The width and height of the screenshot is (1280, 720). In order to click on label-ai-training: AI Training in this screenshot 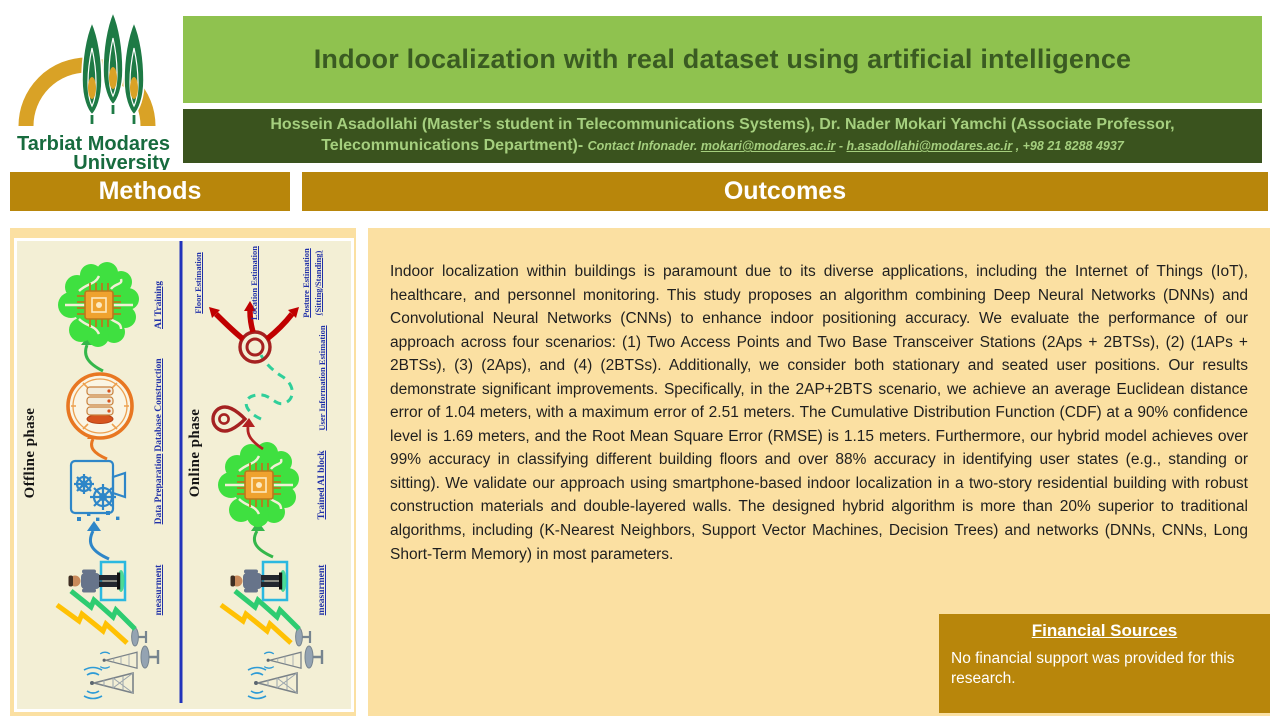, I will do `click(159, 305)`.